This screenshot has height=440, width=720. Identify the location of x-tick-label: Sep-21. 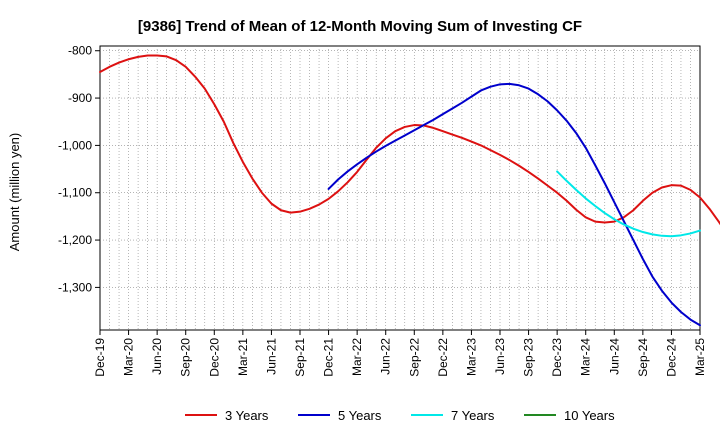
(300, 357).